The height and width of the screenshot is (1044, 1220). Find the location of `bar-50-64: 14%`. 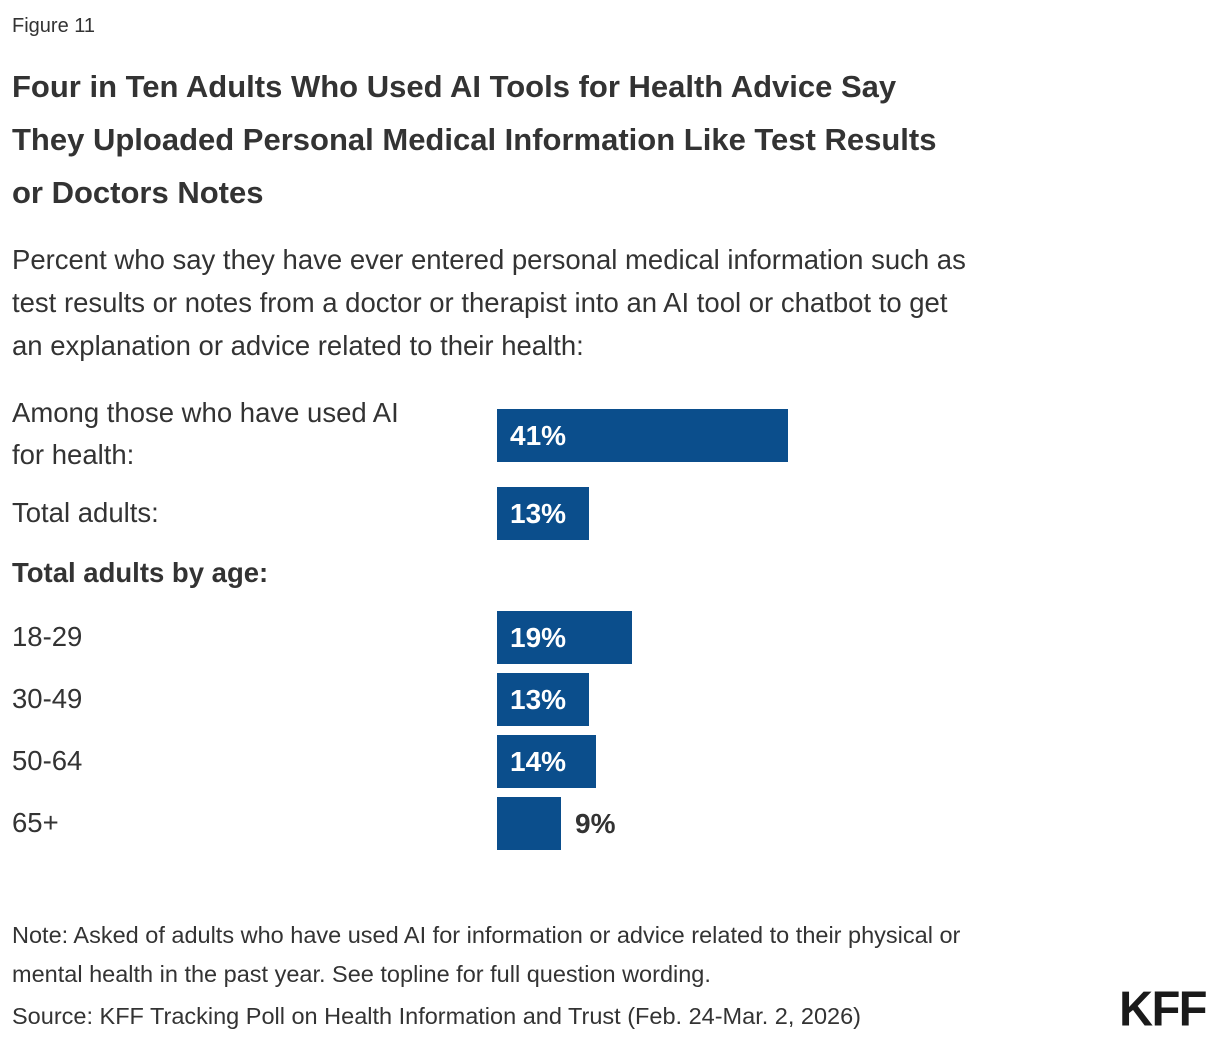

bar-50-64: 14% is located at coordinates (546, 761).